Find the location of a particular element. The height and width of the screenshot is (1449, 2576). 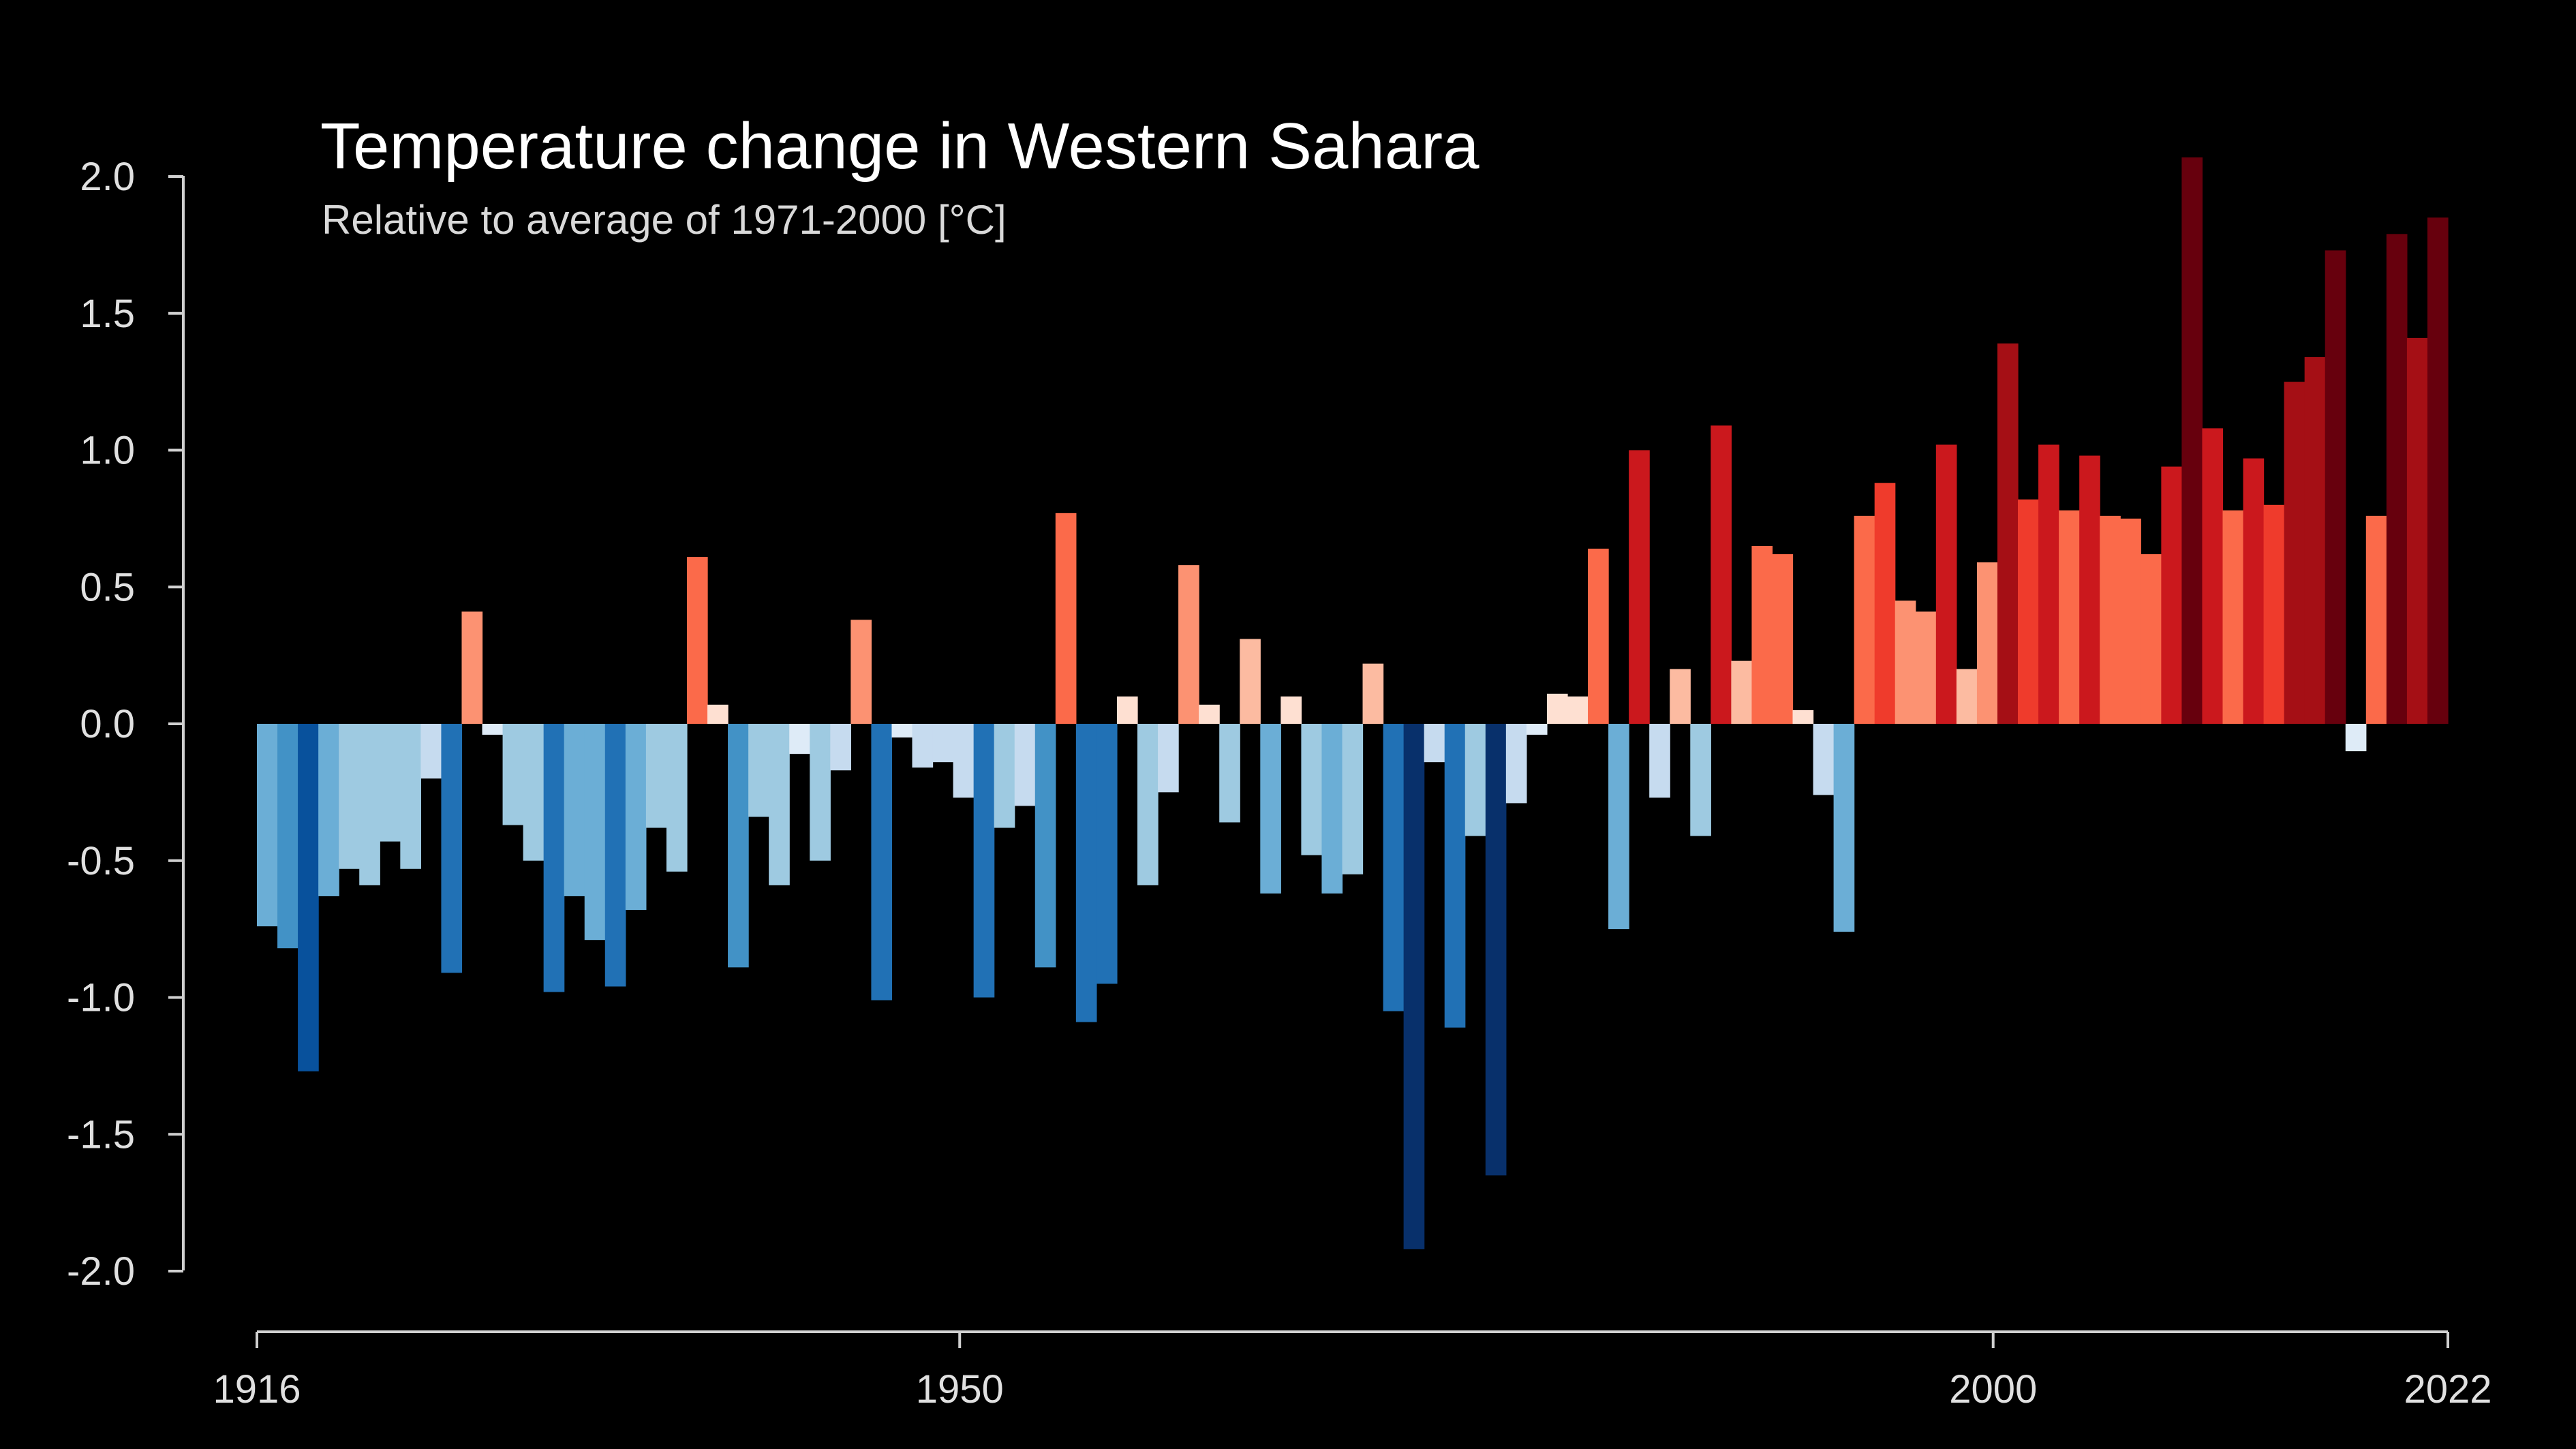

bar-1937 is located at coordinates (697, 640).